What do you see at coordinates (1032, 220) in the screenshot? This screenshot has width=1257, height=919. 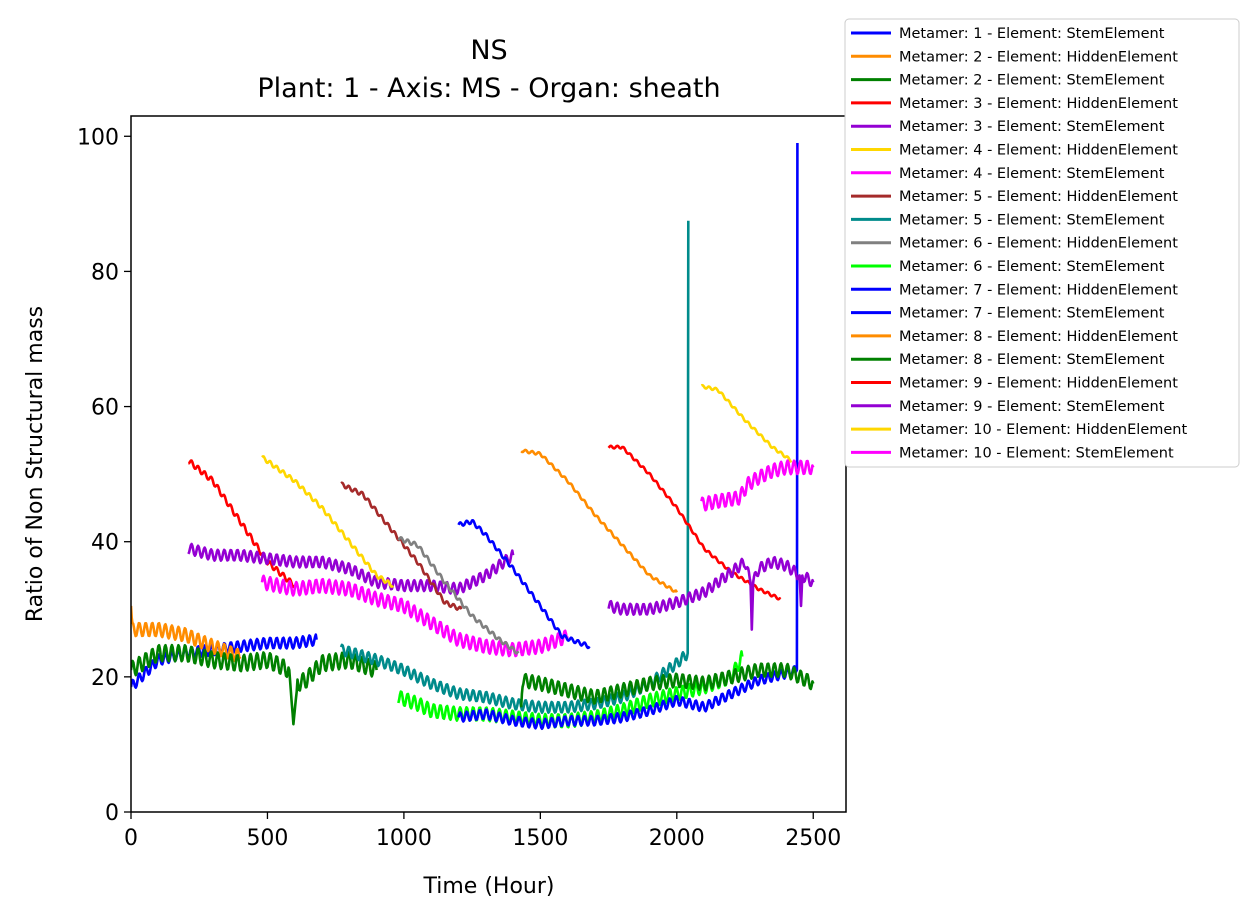 I see `legend-label: Metamer: 5 - Element: StemElement` at bounding box center [1032, 220].